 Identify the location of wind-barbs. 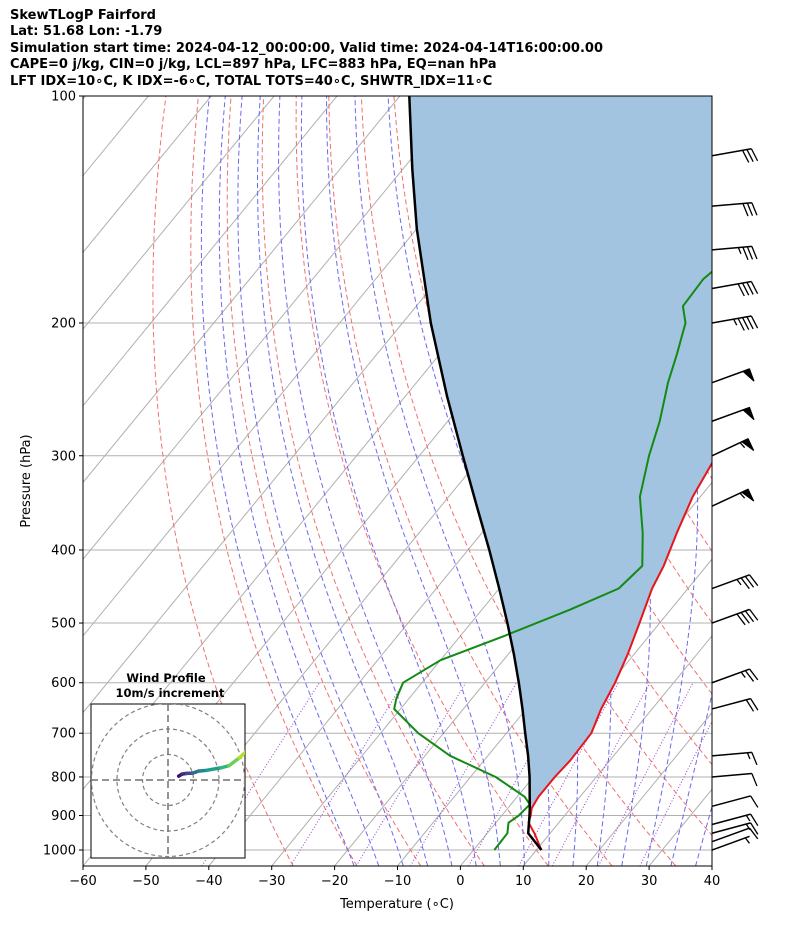
(735, 499).